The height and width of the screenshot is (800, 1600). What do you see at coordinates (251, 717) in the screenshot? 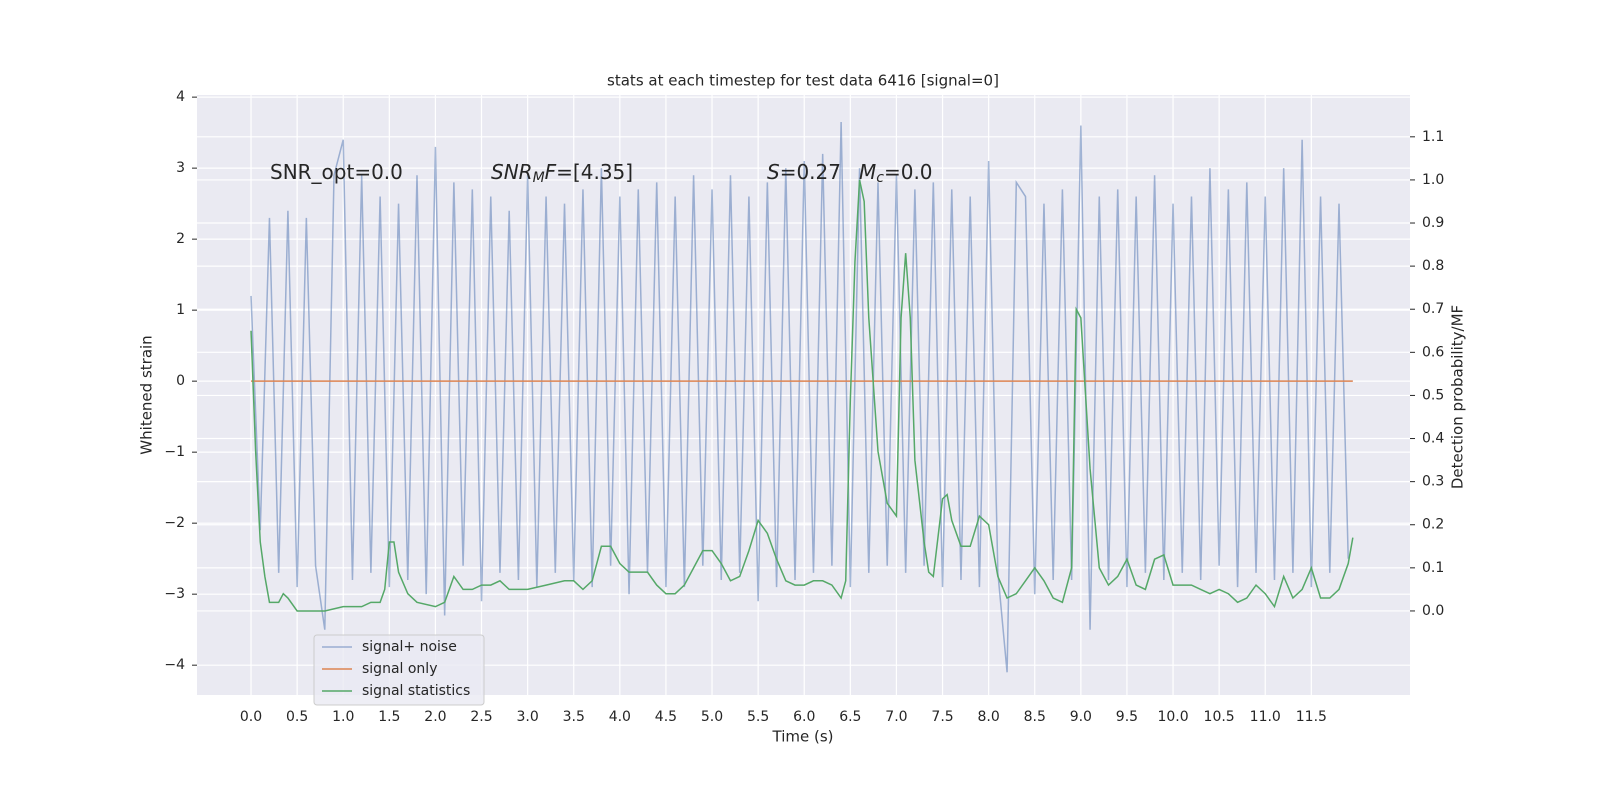
I see `x-tick-label: 0.0` at bounding box center [251, 717].